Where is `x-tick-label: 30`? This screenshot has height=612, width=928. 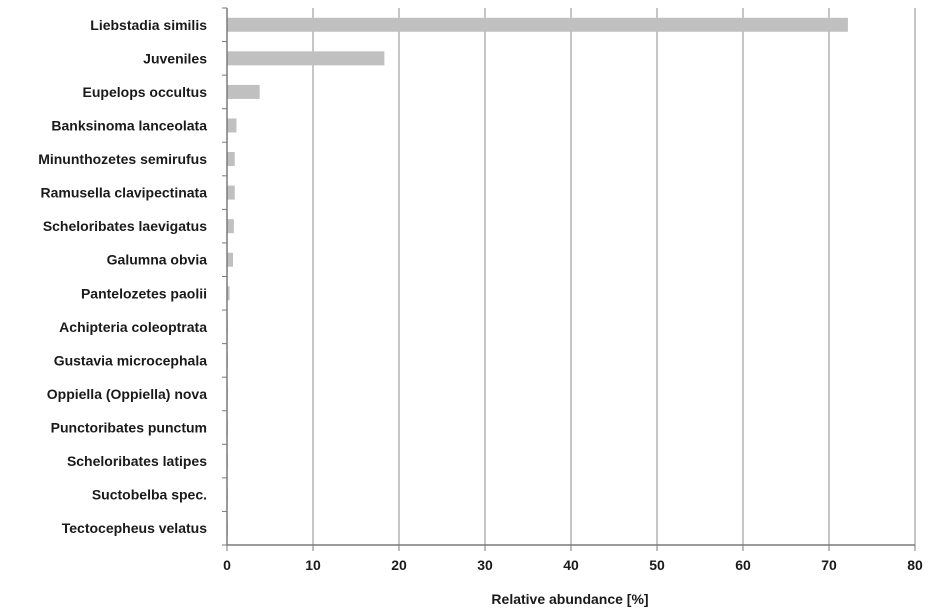 x-tick-label: 30 is located at coordinates (485, 565).